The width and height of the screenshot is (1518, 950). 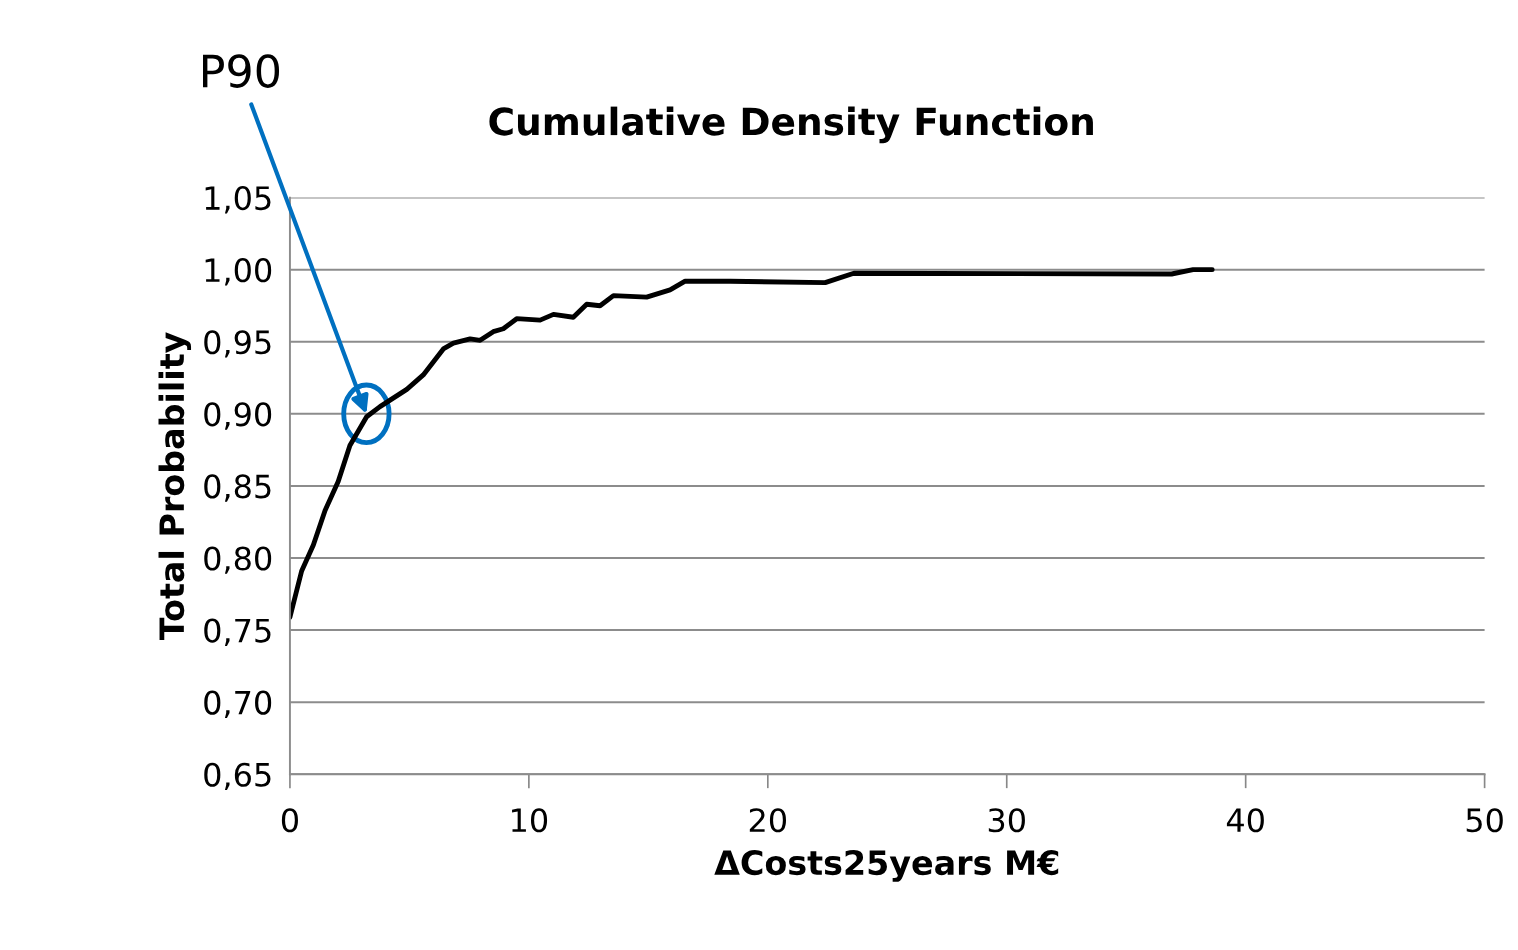 What do you see at coordinates (241, 71) in the screenshot?
I see `annotation: P90` at bounding box center [241, 71].